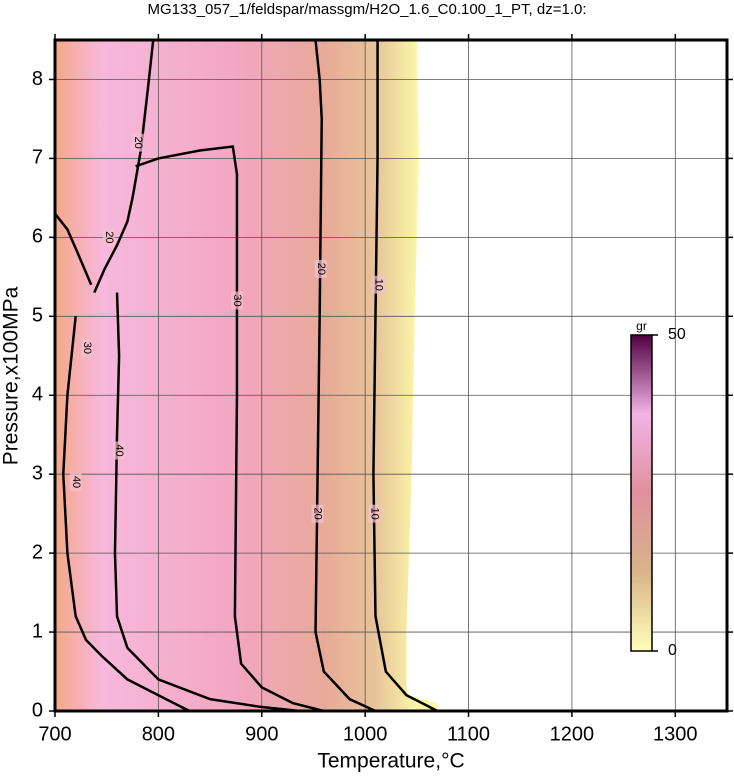  Describe the element at coordinates (54, 734) in the screenshot. I see `x-tick-label: 700` at that location.